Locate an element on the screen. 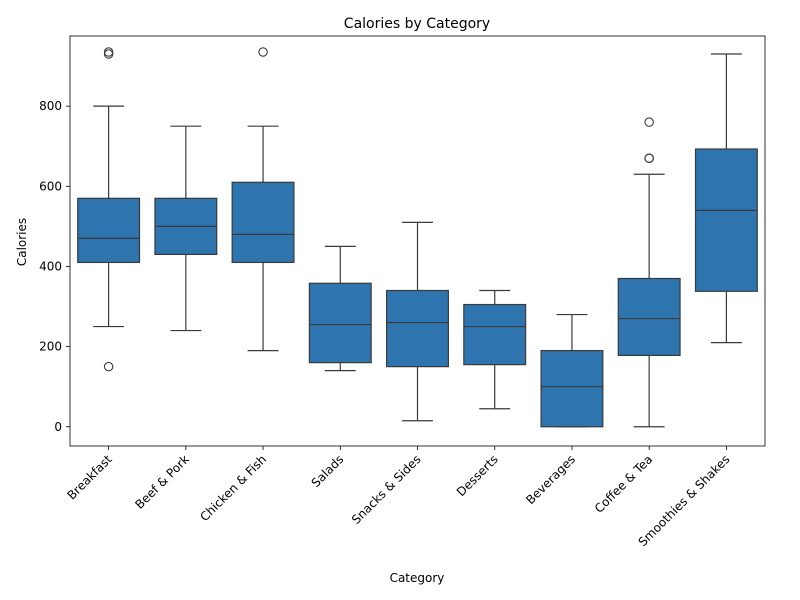 Image resolution: width=800 pixels, height=600 pixels. y-tick-label: 800 is located at coordinates (50, 106).